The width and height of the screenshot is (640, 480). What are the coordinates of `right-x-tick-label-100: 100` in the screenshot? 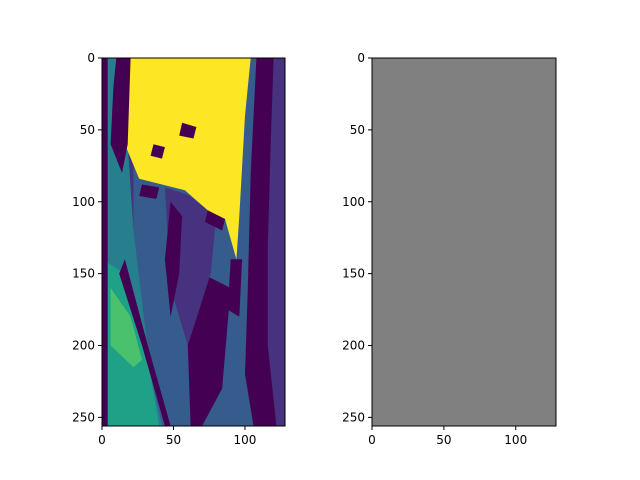 It's located at (515, 440).